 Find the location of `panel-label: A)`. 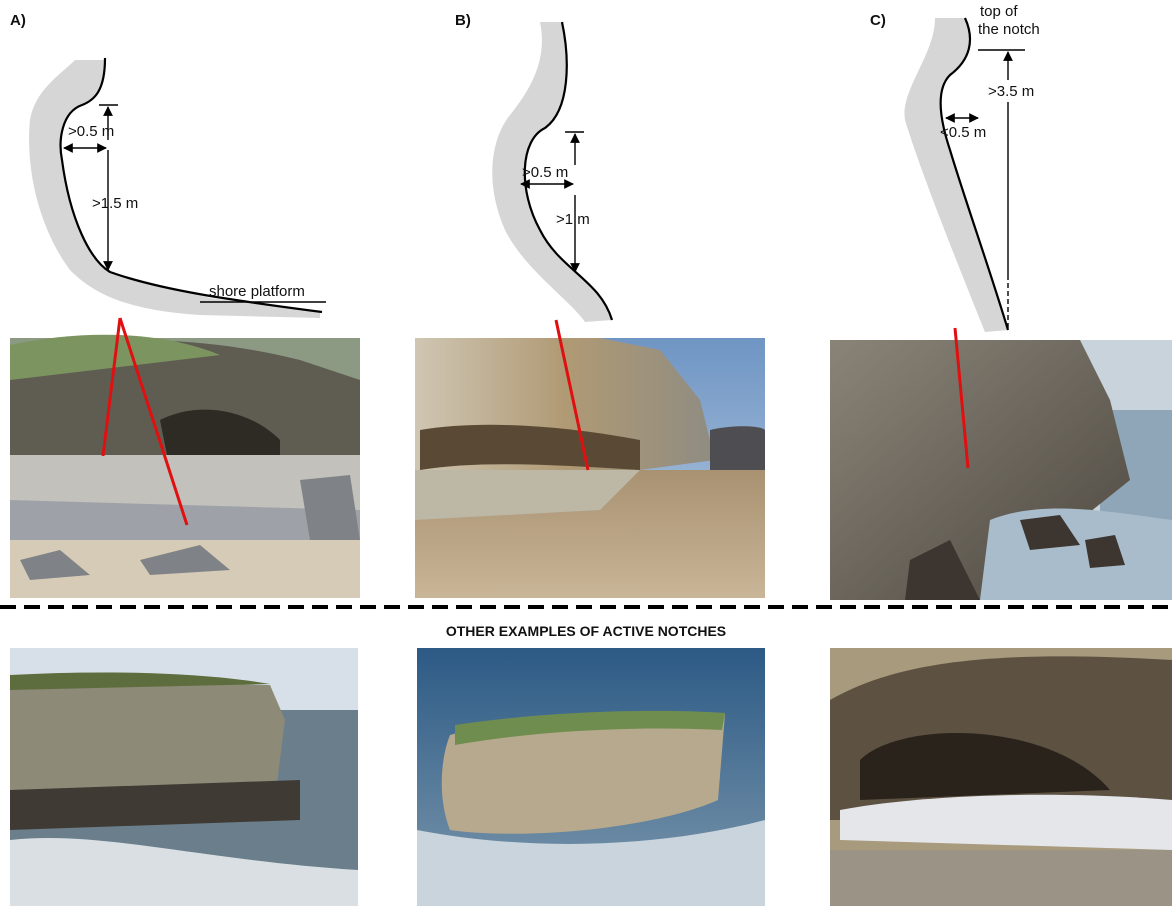

panel-label: A) is located at coordinates (18, 20).